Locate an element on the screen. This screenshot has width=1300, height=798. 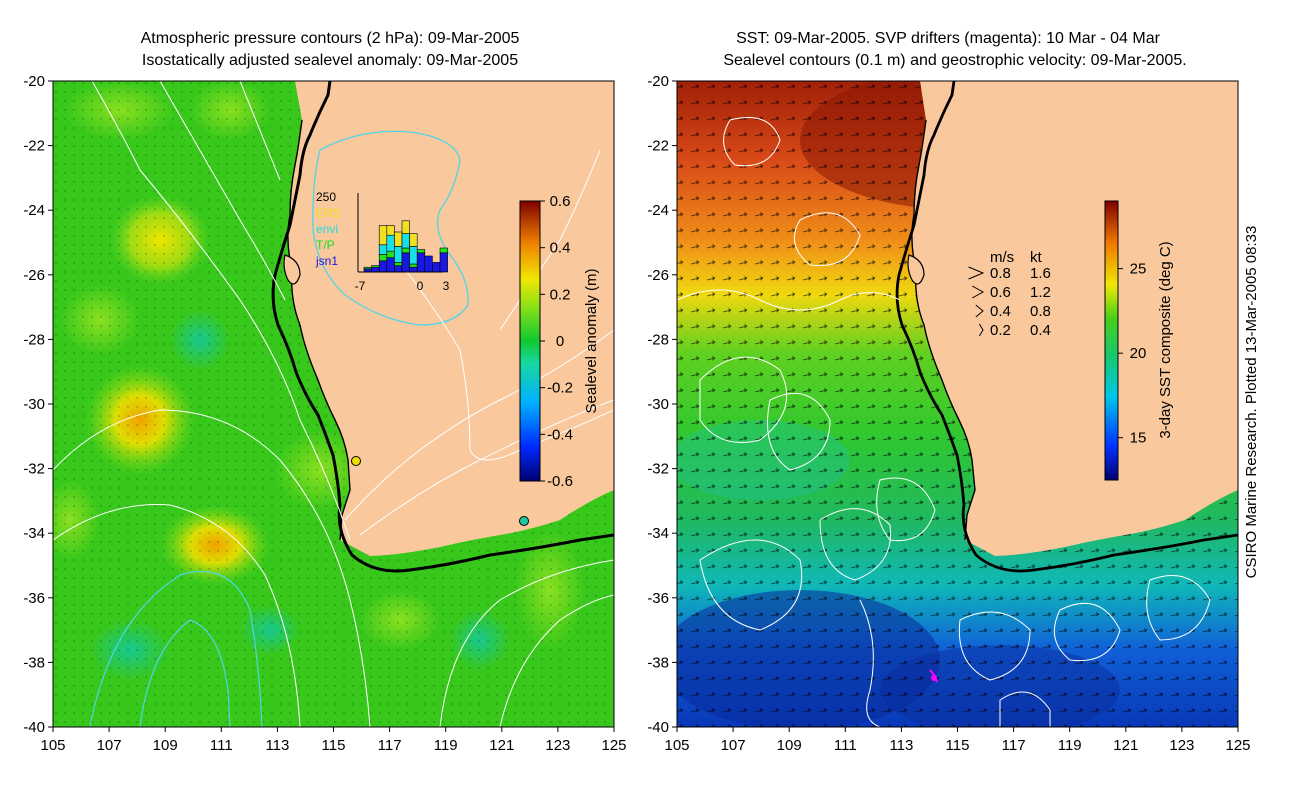
velocity-key-ms: 0.6 is located at coordinates (1000, 292).